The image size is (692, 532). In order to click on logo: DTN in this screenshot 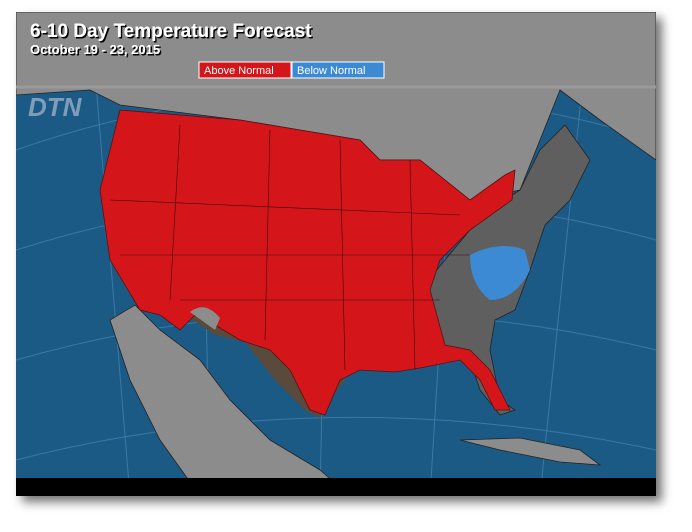, I will do `click(55, 107)`.